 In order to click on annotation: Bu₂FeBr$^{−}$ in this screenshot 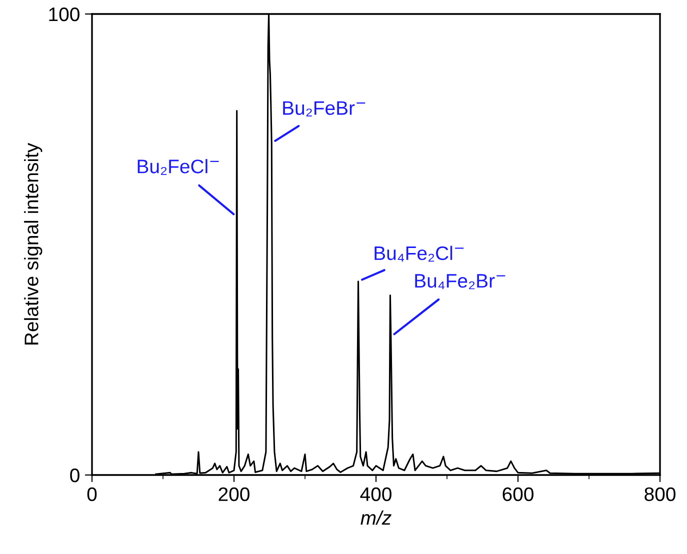, I will do `click(324, 108)`.